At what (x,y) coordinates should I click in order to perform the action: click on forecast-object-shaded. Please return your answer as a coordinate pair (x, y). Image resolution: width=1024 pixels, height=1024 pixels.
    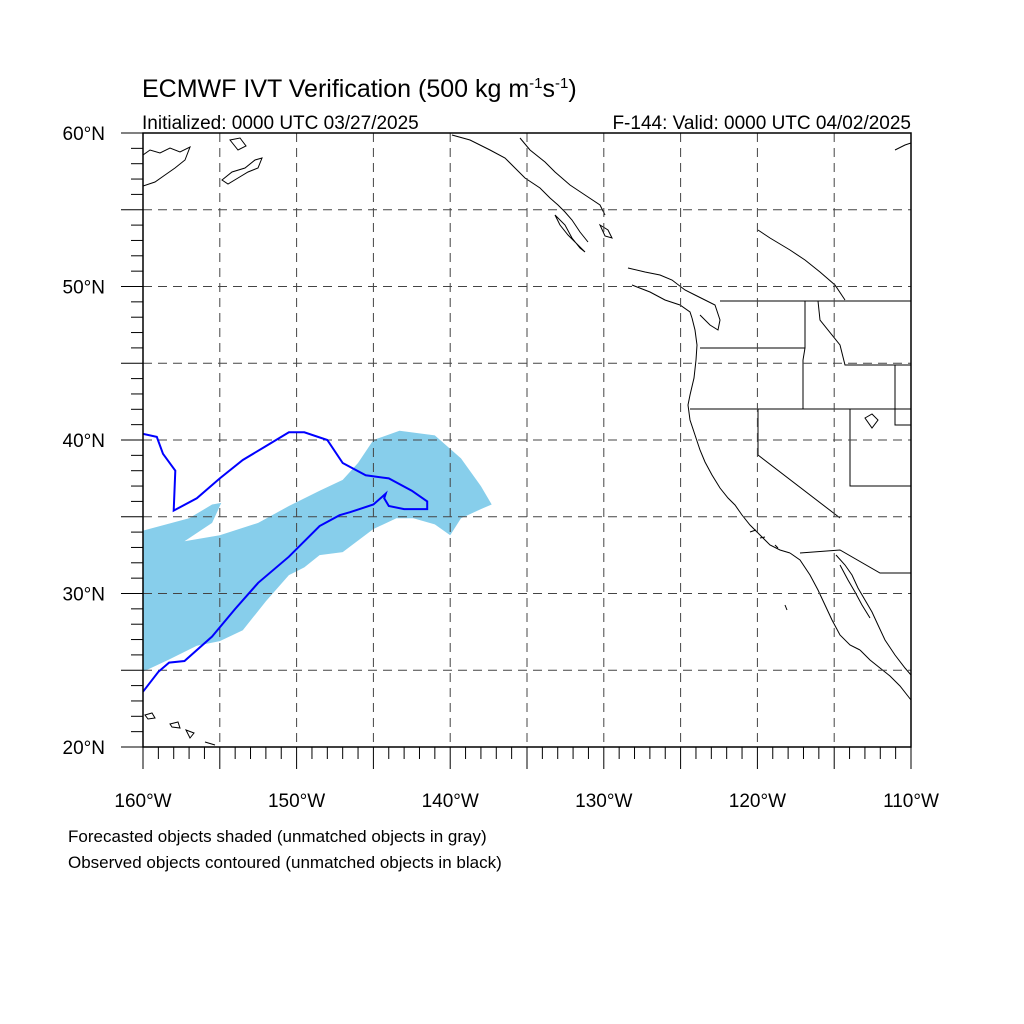
    Looking at the image, I should click on (317, 551).